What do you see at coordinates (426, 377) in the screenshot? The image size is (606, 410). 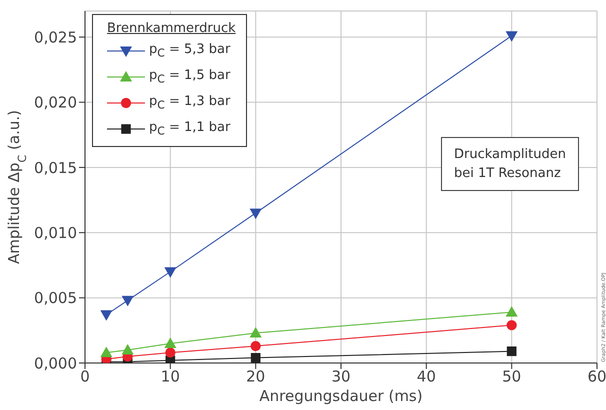 I see `x-tick-label: 40` at bounding box center [426, 377].